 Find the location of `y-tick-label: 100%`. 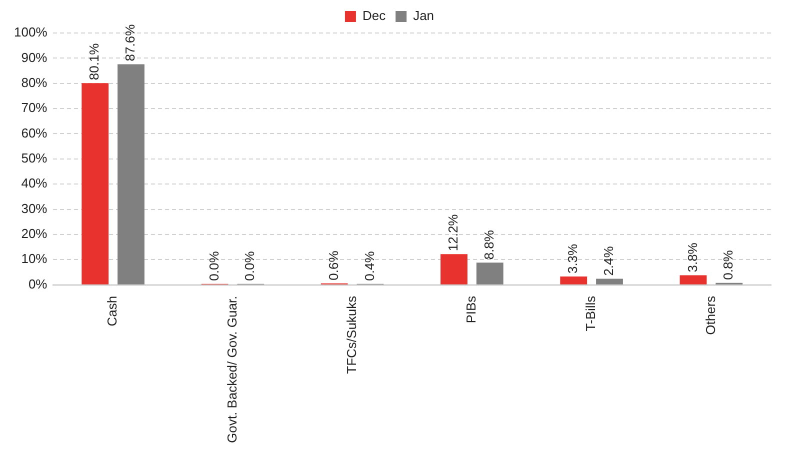

y-tick-label: 100% is located at coordinates (31, 32).